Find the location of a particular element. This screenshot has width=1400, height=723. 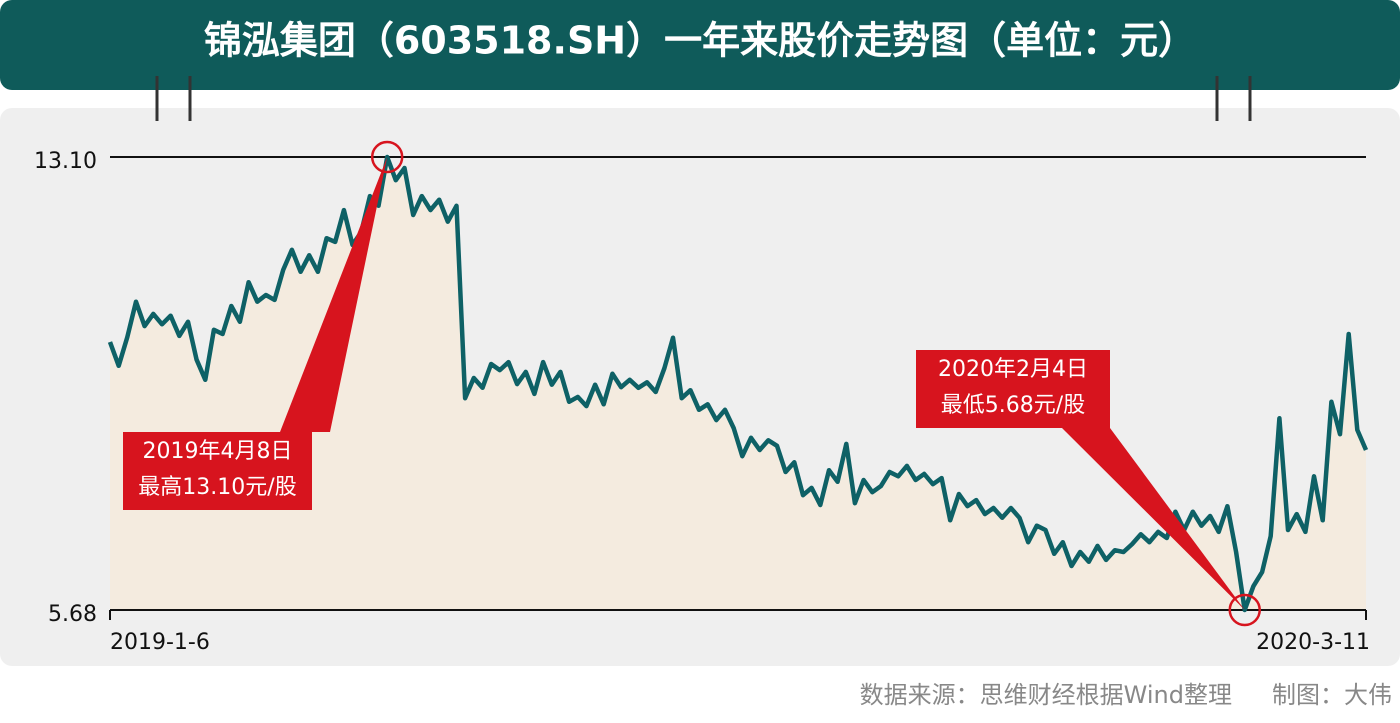

x-tick-label: 2020-3-11 is located at coordinates (1313, 642).